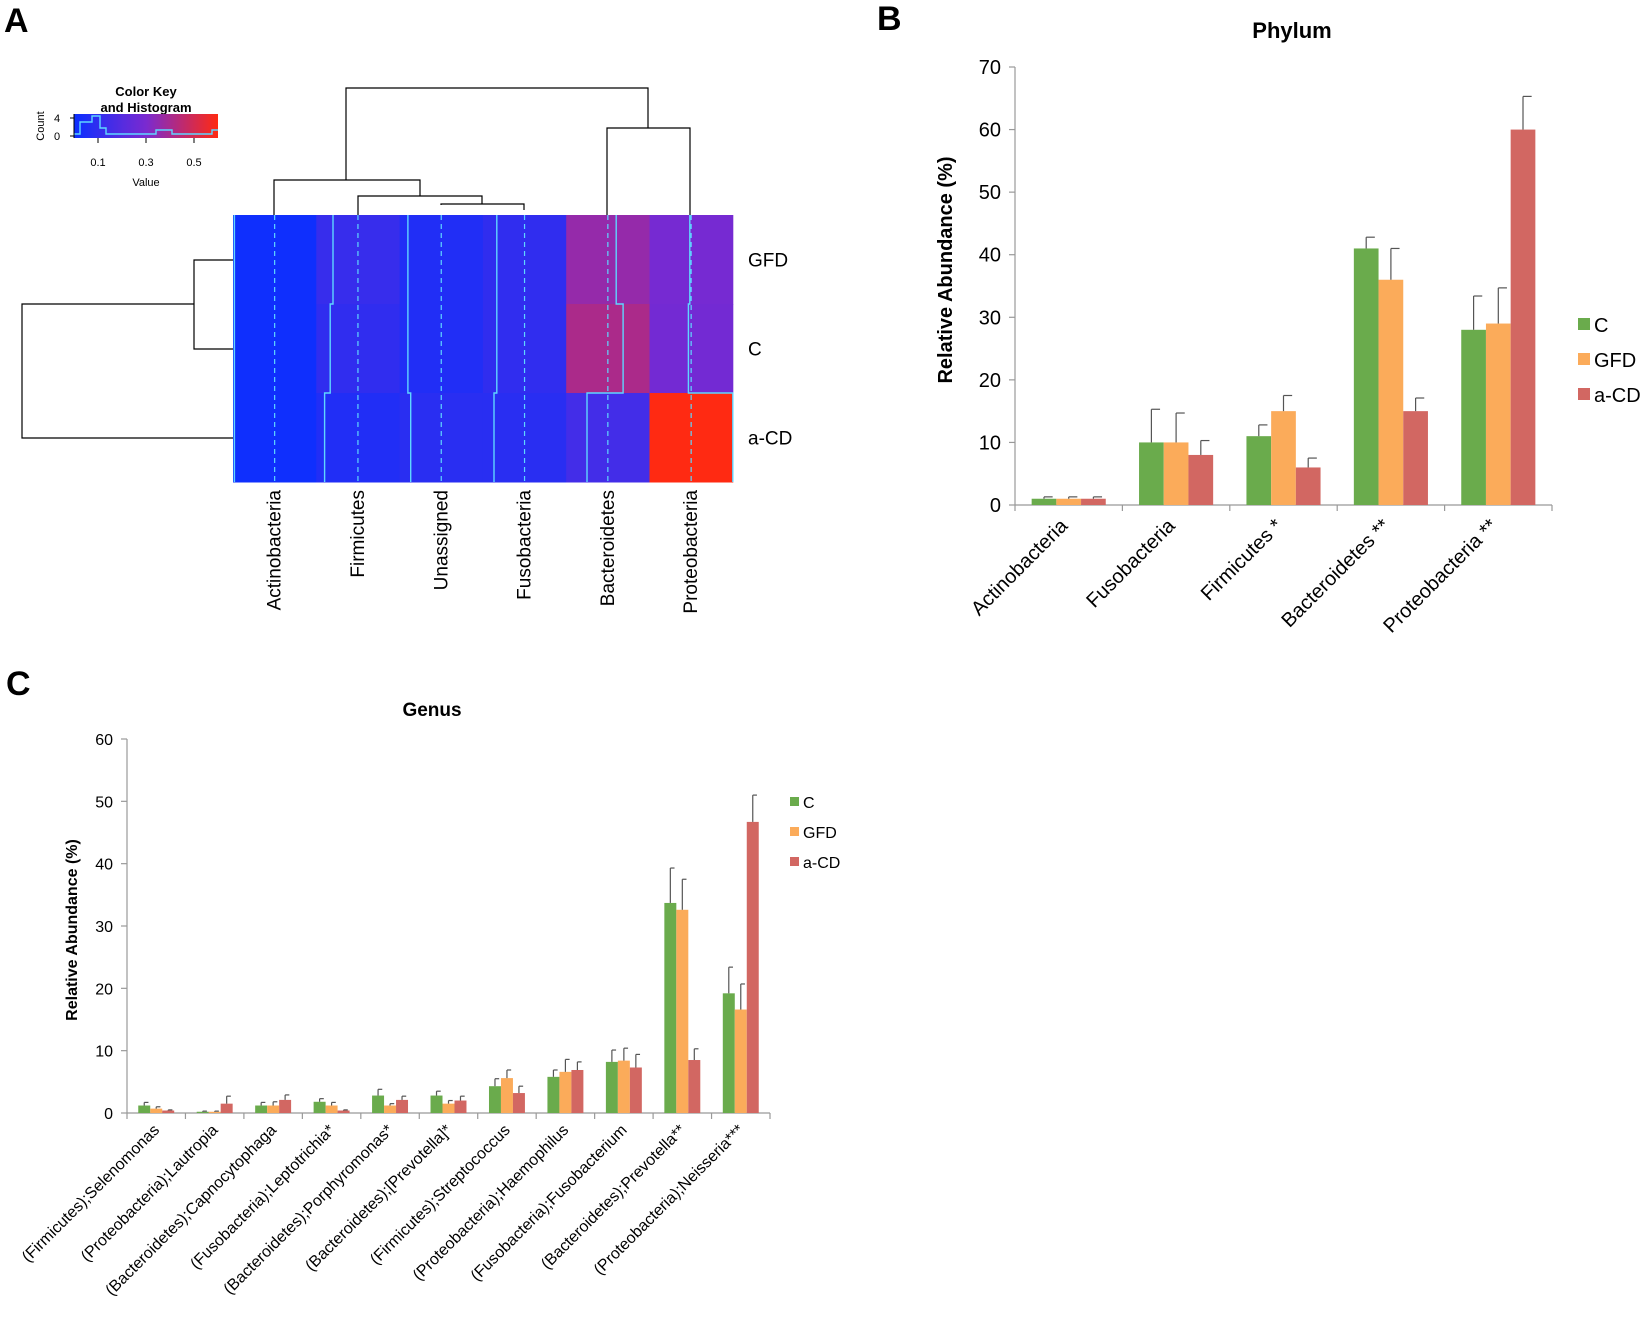  Describe the element at coordinates (990, 443) in the screenshot. I see `phylum-y-tick-label: 10` at that location.